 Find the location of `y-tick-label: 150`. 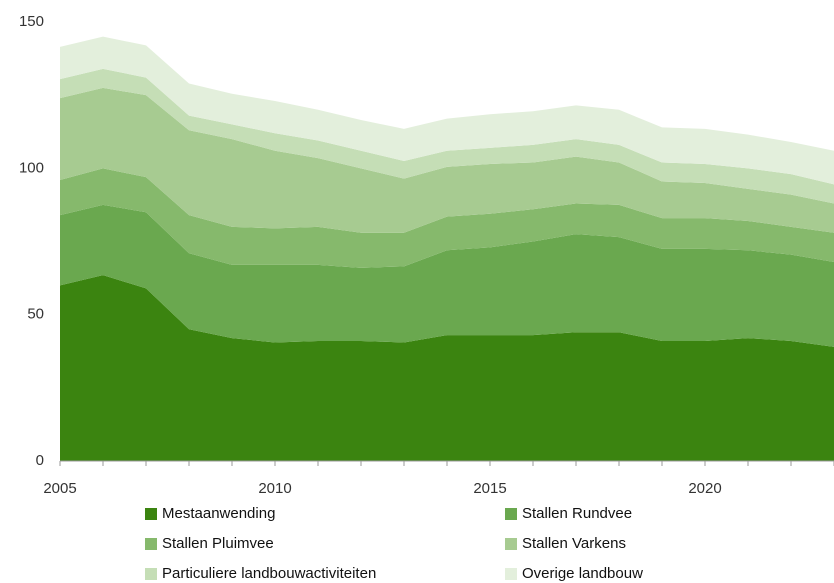

y-tick-label: 150 is located at coordinates (31, 21).